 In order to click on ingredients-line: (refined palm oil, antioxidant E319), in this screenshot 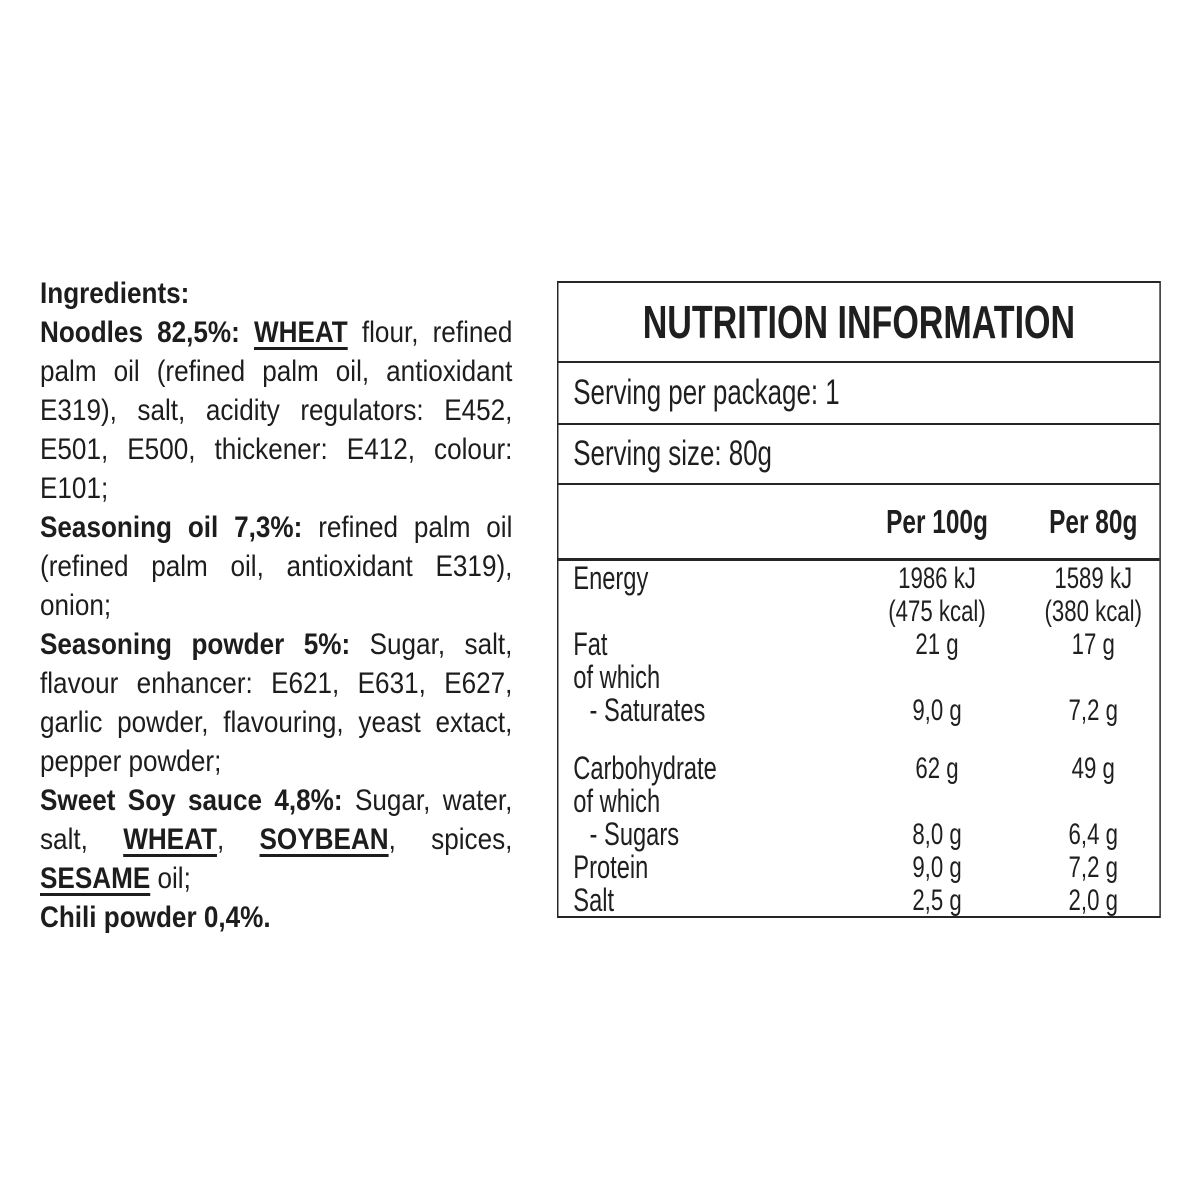, I will do `click(276, 566)`.